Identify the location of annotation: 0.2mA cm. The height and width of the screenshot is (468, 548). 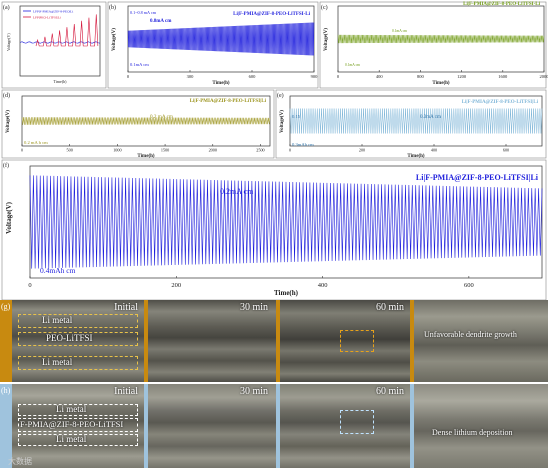
(237, 191).